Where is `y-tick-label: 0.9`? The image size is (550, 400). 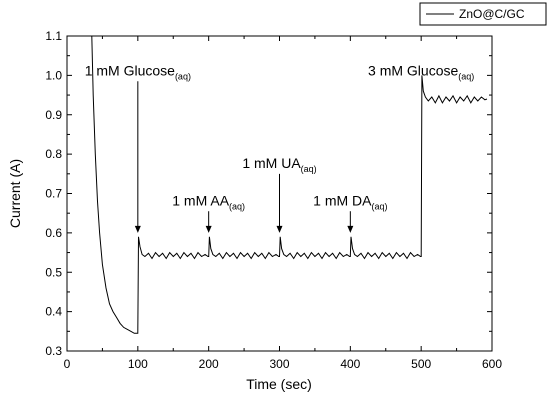 y-tick-label: 0.9 is located at coordinates (53, 115).